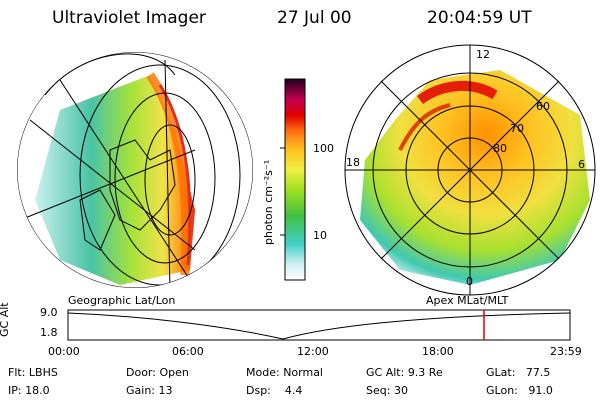 The height and width of the screenshot is (400, 600). What do you see at coordinates (64, 351) in the screenshot?
I see `x-tick-0000: 00:00` at bounding box center [64, 351].